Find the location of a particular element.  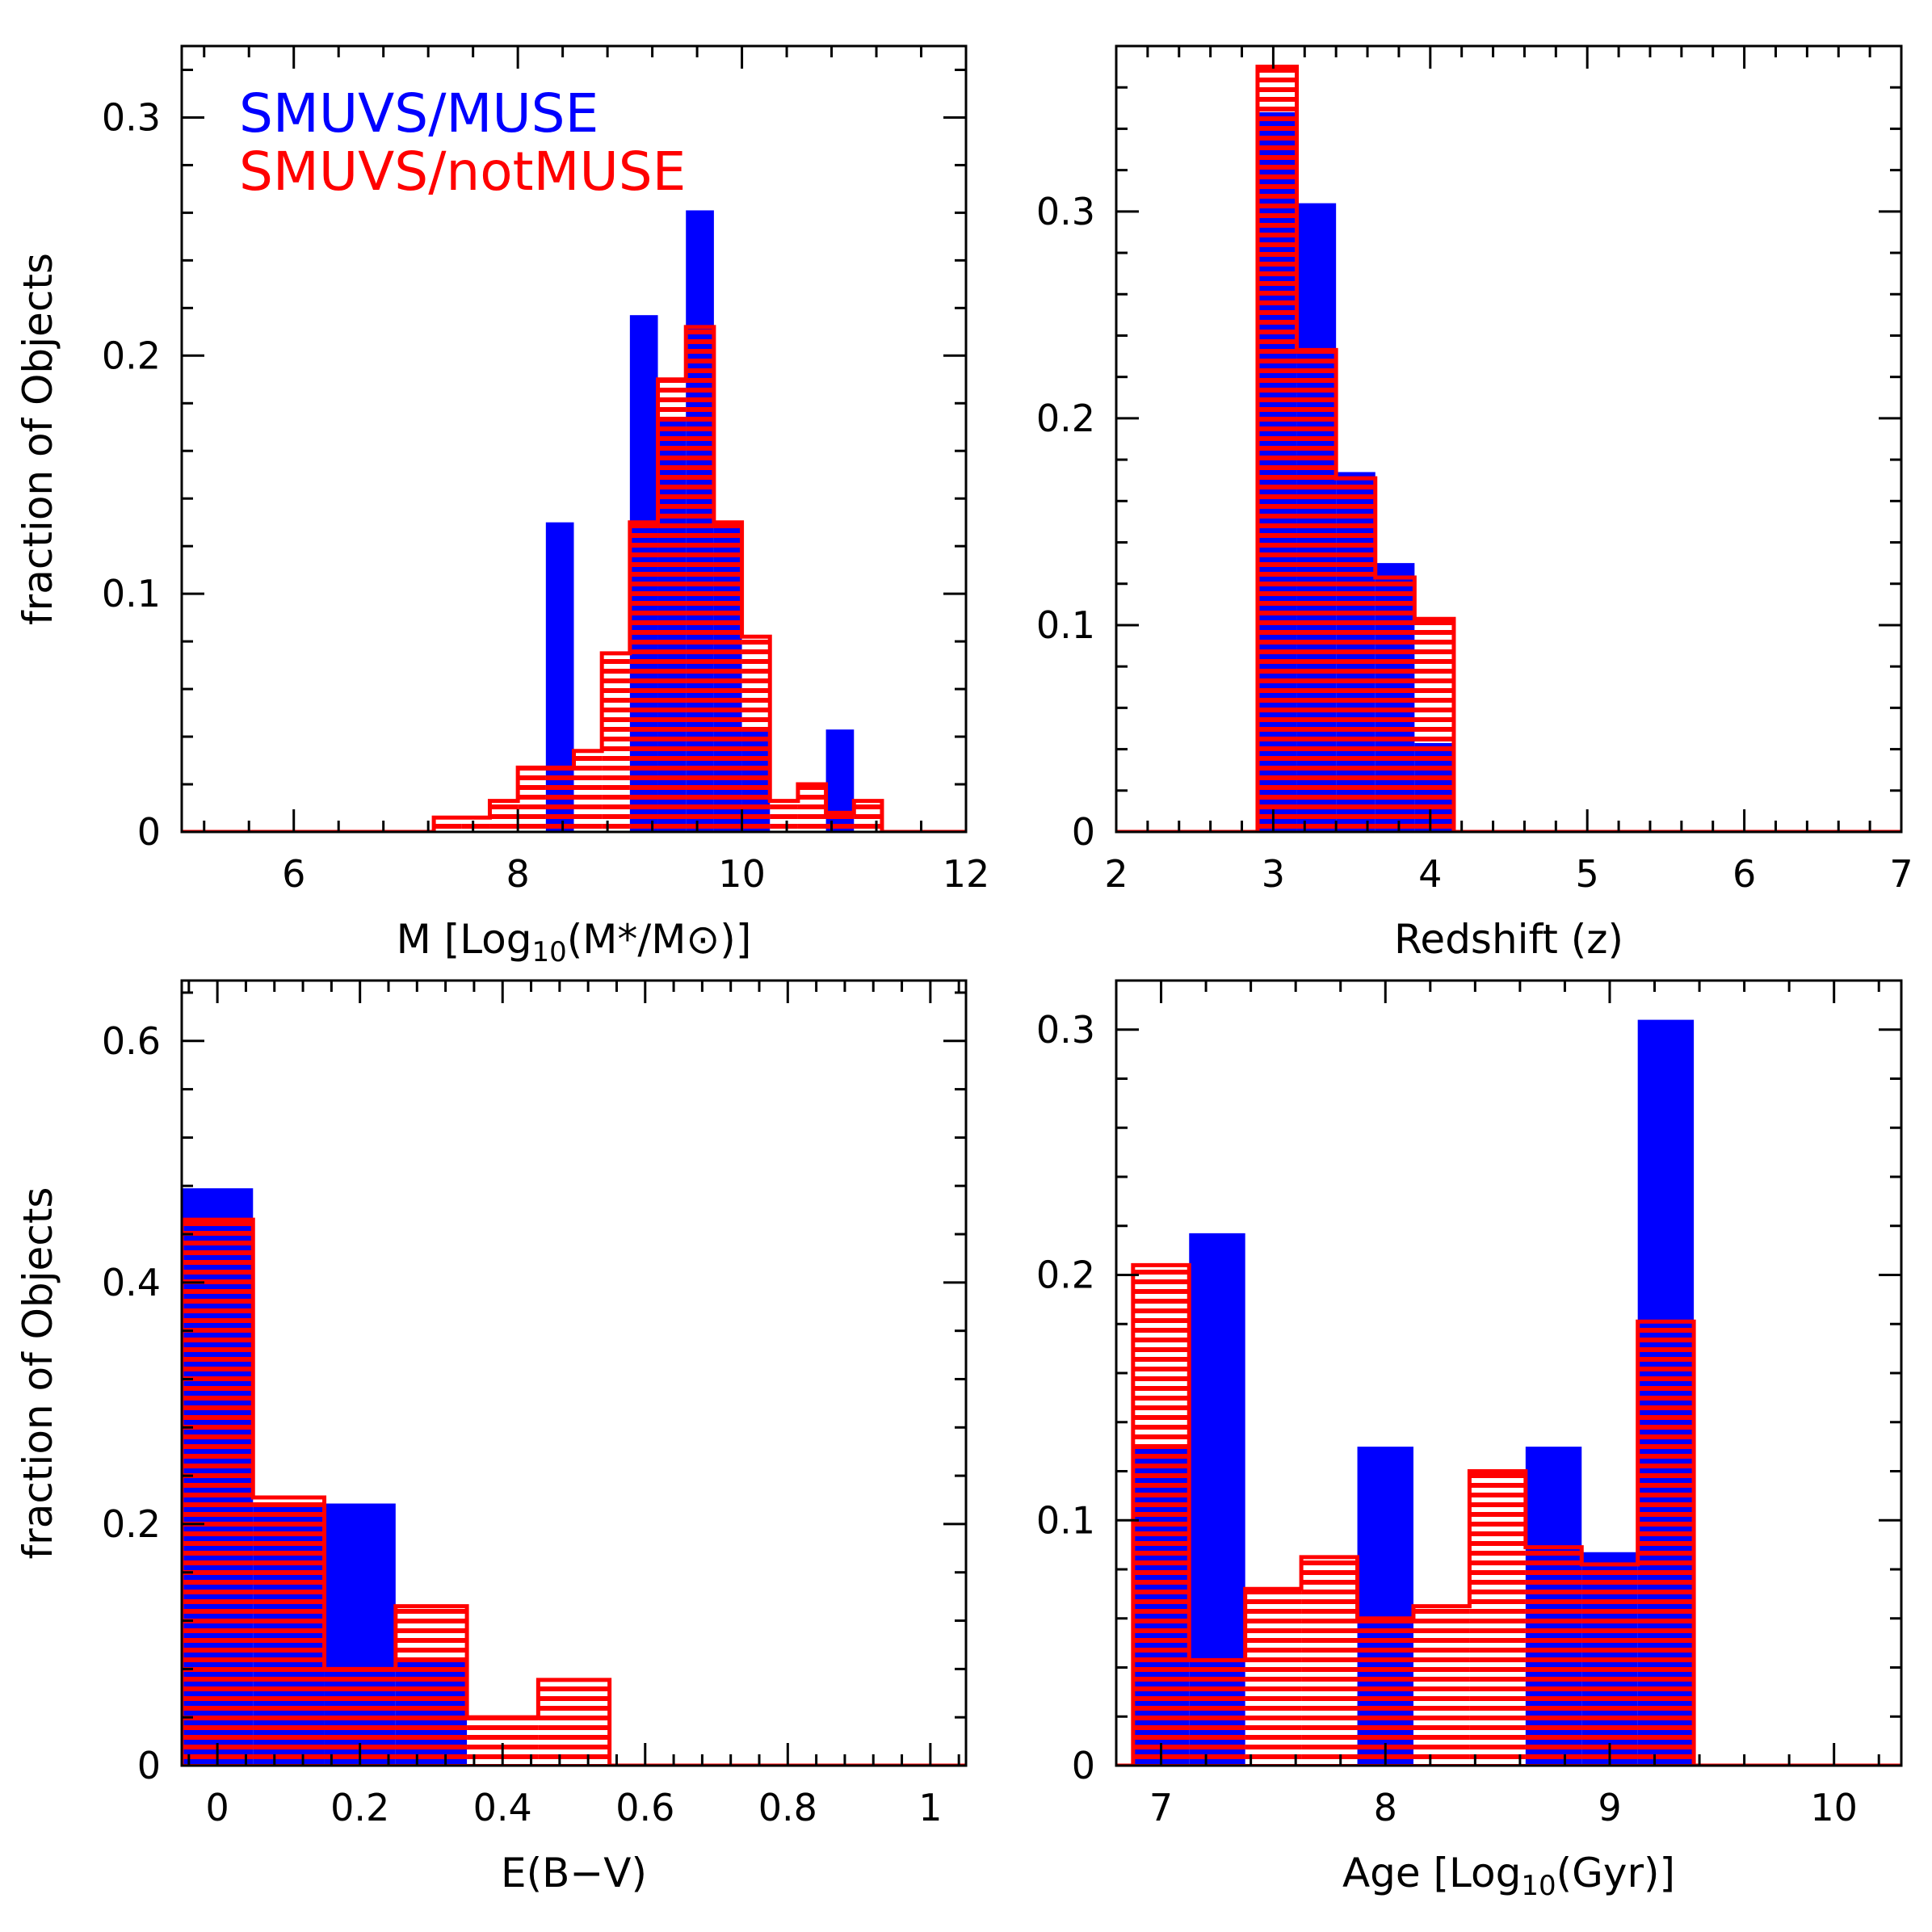

x-tick-label: 4 is located at coordinates (1430, 874).